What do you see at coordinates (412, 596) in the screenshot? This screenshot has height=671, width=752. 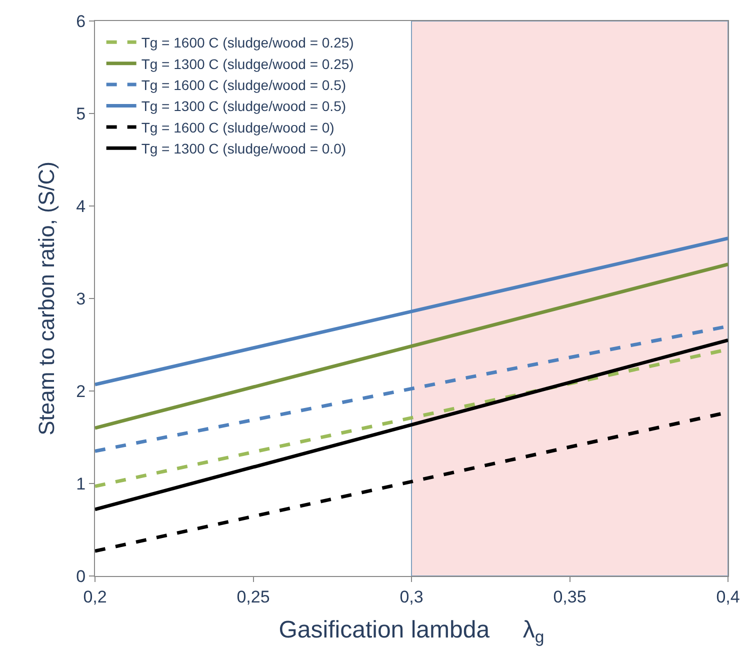 I see `x-tick-label: 0,3` at bounding box center [412, 596].